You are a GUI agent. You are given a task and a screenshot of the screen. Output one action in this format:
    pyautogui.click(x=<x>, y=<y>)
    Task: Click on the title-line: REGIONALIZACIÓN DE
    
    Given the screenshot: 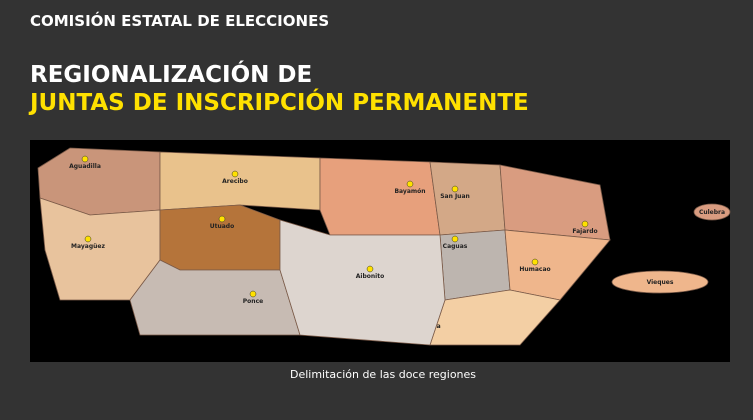 What is the action you would take?
    pyautogui.click(x=171, y=75)
    